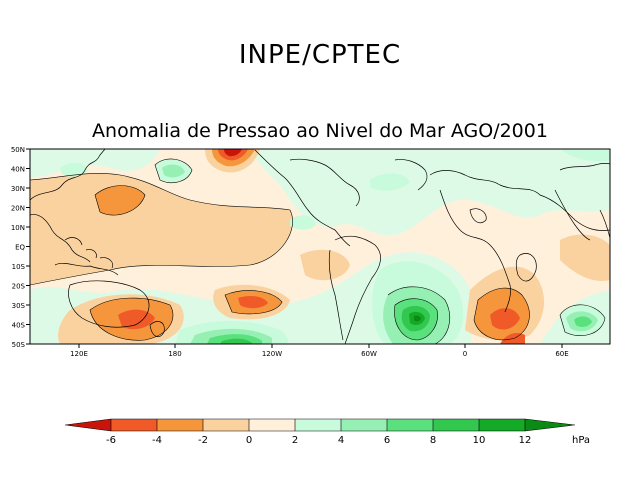  Describe the element at coordinates (561, 354) in the screenshot. I see `lon-label-60e: 60E` at that location.